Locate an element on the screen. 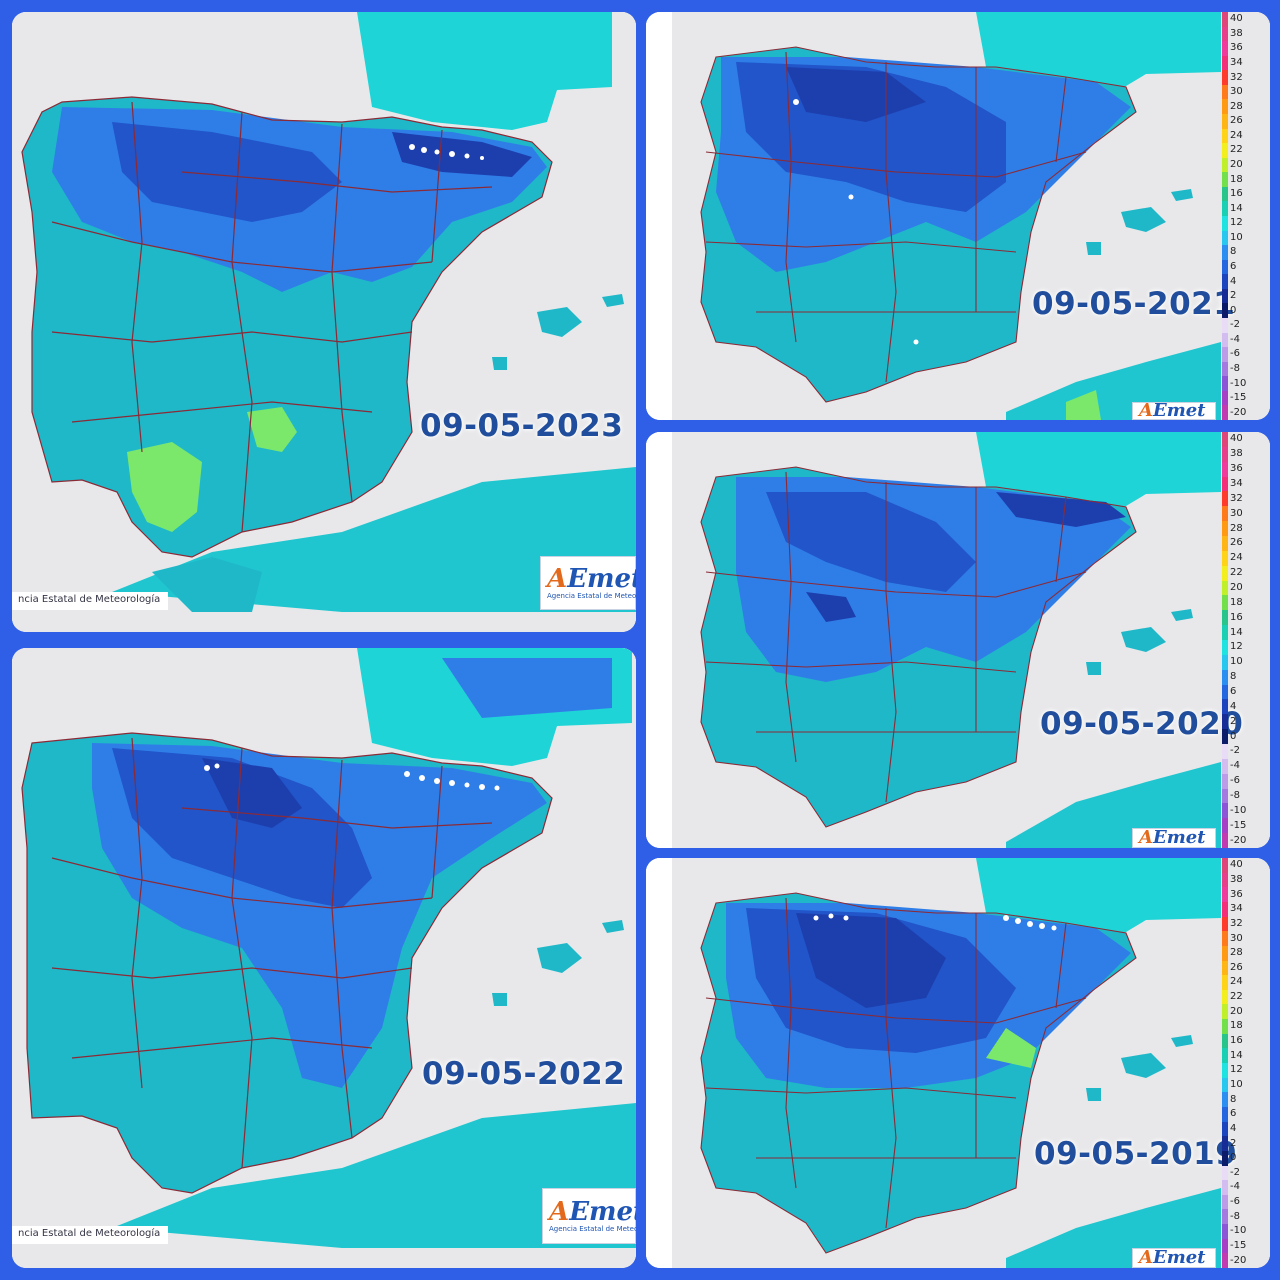 Image resolution: width=1280 pixels, height=1280 pixels. date-label: 09-05-2019 is located at coordinates (1136, 1154).